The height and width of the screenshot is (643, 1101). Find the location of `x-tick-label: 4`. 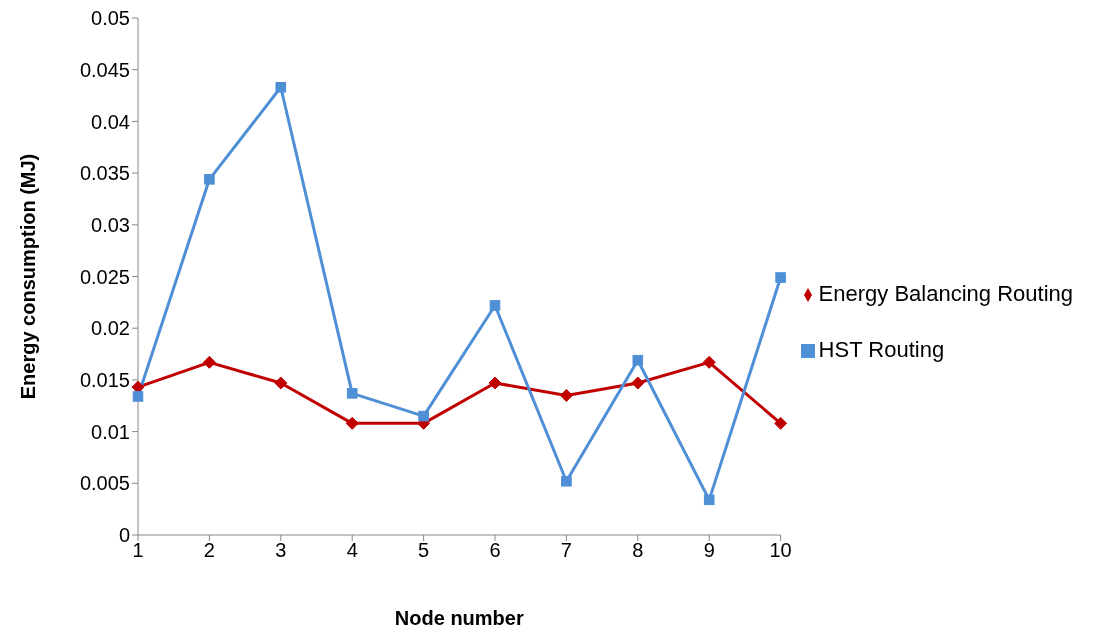

x-tick-label: 4 is located at coordinates (352, 550).